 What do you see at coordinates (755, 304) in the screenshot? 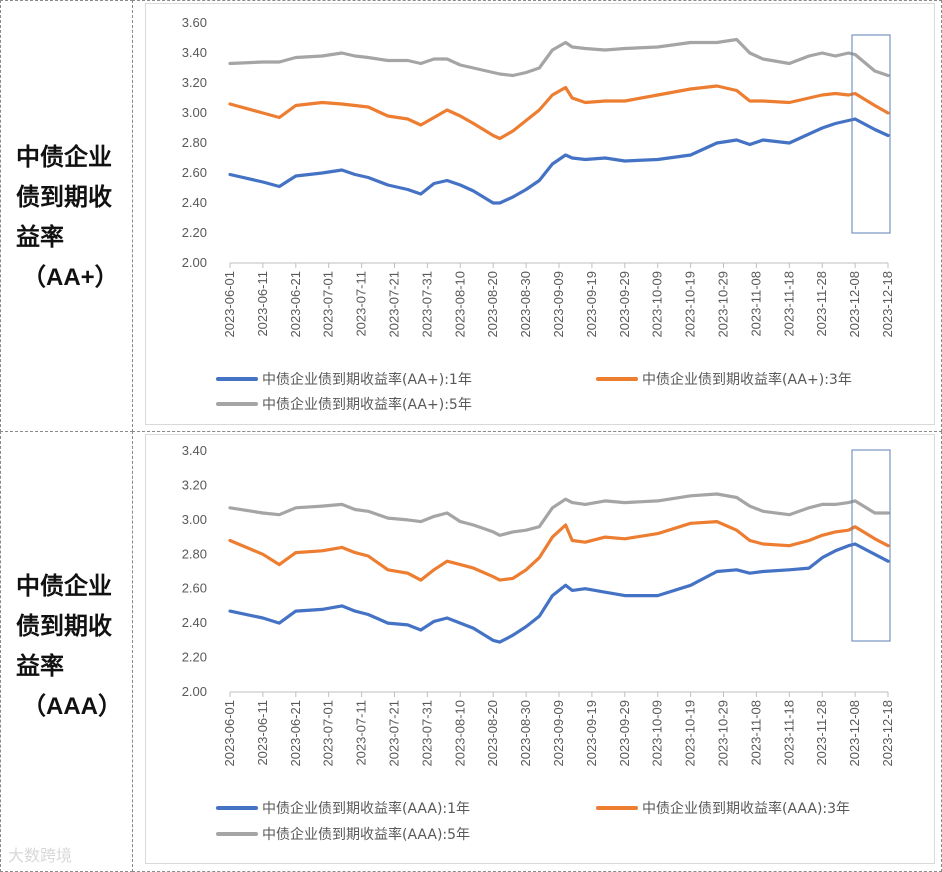
I see `x-tick-label: 2023-11-08` at bounding box center [755, 304].